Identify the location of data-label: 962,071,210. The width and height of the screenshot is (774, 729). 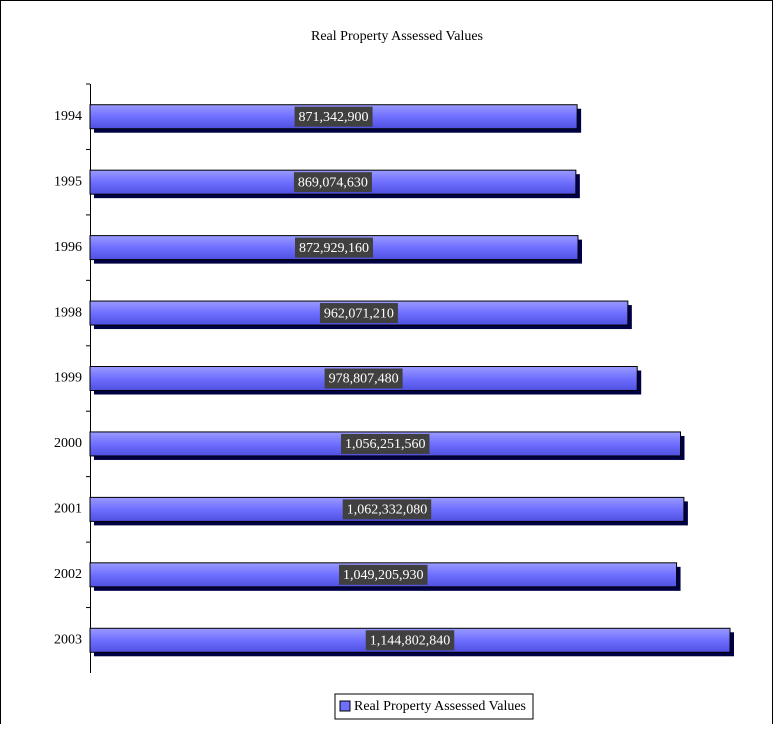
(359, 313).